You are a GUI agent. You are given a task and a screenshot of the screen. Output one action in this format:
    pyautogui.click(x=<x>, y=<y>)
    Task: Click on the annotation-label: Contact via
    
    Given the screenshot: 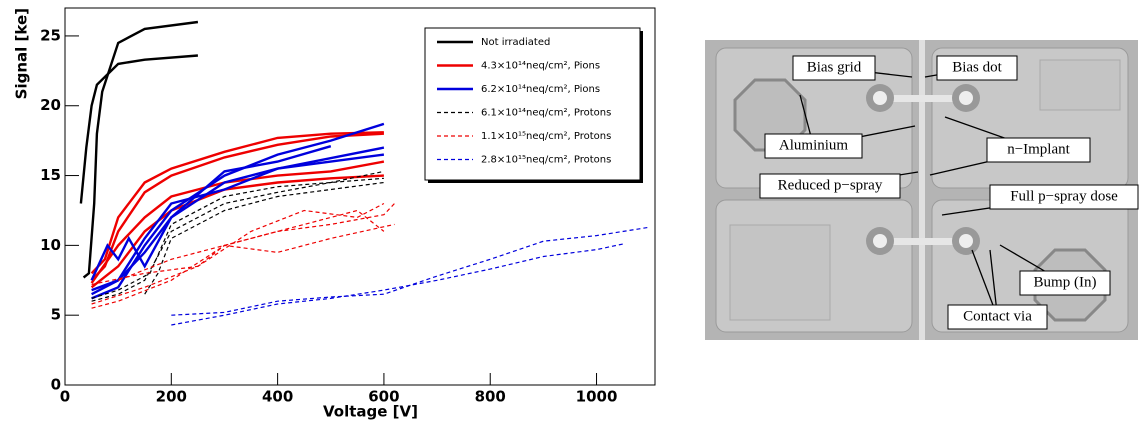 What is the action you would take?
    pyautogui.click(x=997, y=316)
    